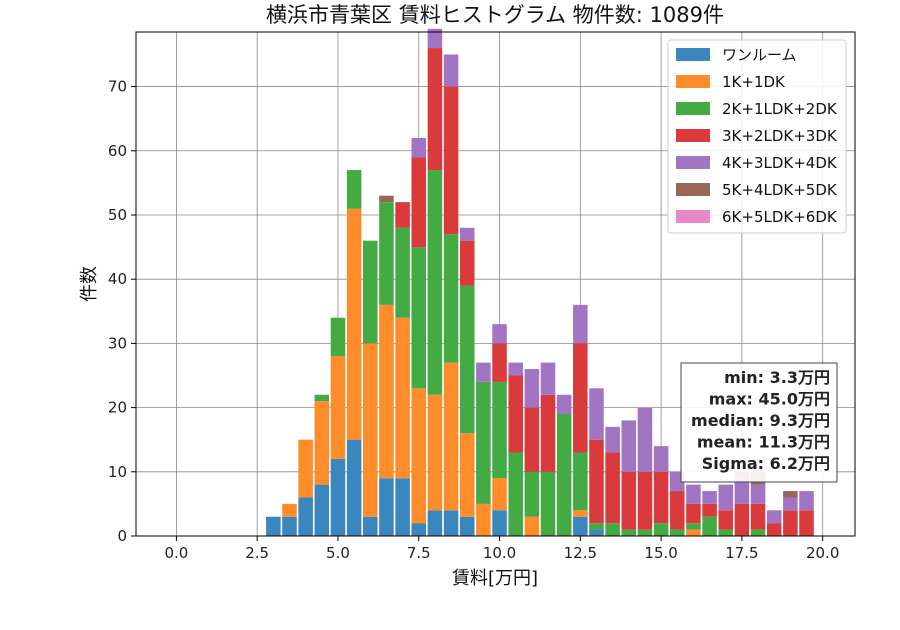  What do you see at coordinates (117, 215) in the screenshot?
I see `y-tick-label: 50` at bounding box center [117, 215].